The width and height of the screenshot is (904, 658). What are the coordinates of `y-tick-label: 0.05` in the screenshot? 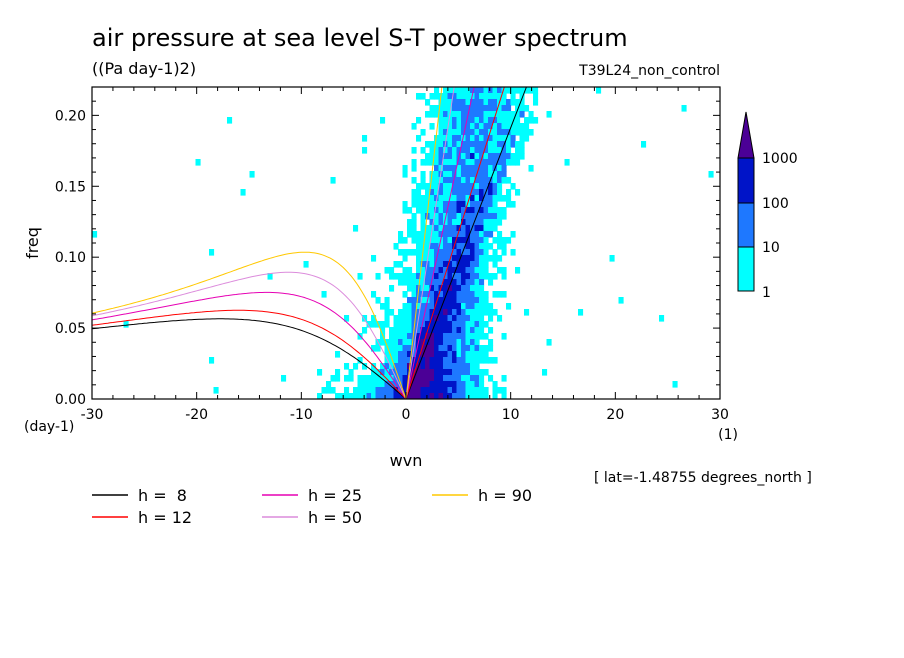 It's located at (70, 329).